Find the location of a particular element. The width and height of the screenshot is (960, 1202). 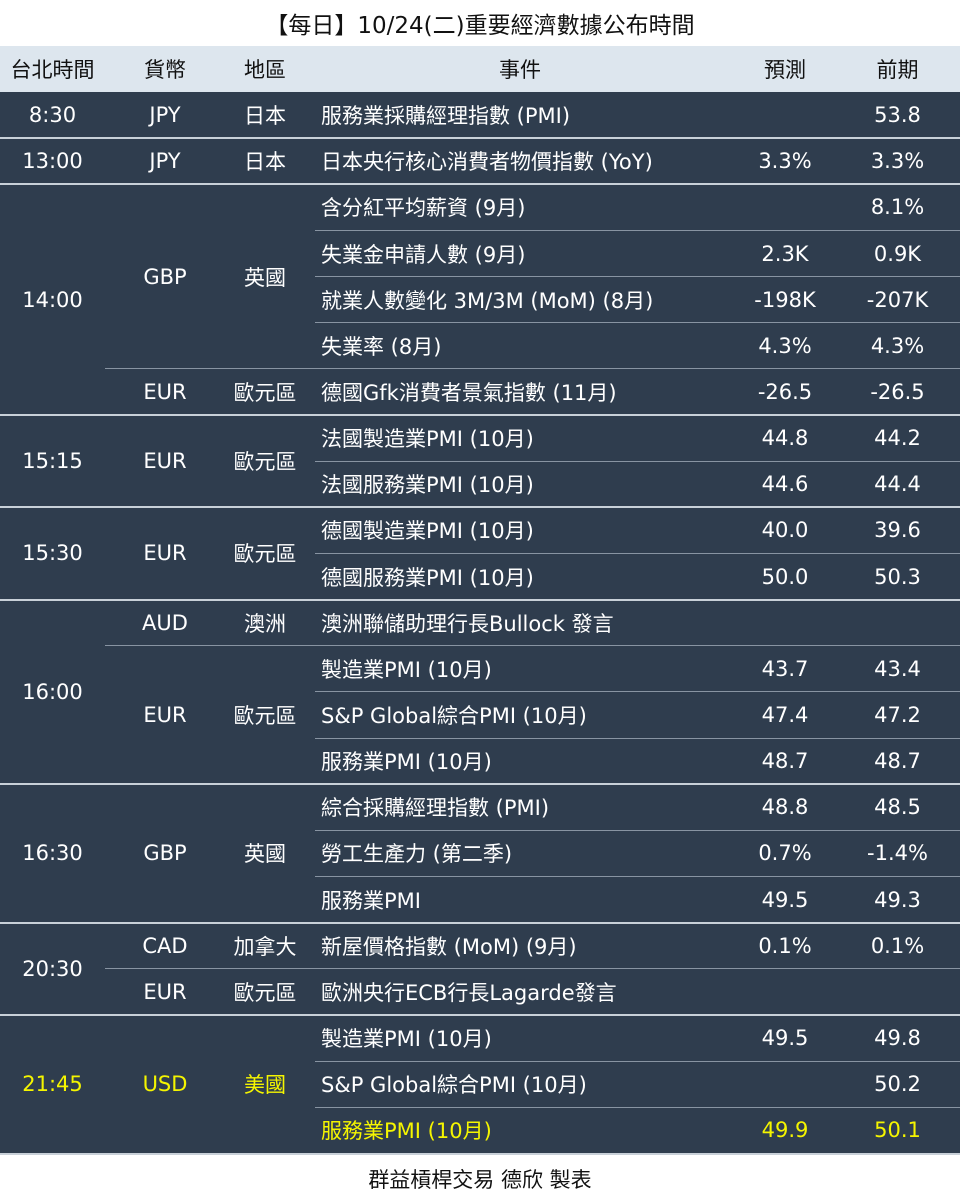

event-cell: 失業率 (8月) is located at coordinates (381, 346).